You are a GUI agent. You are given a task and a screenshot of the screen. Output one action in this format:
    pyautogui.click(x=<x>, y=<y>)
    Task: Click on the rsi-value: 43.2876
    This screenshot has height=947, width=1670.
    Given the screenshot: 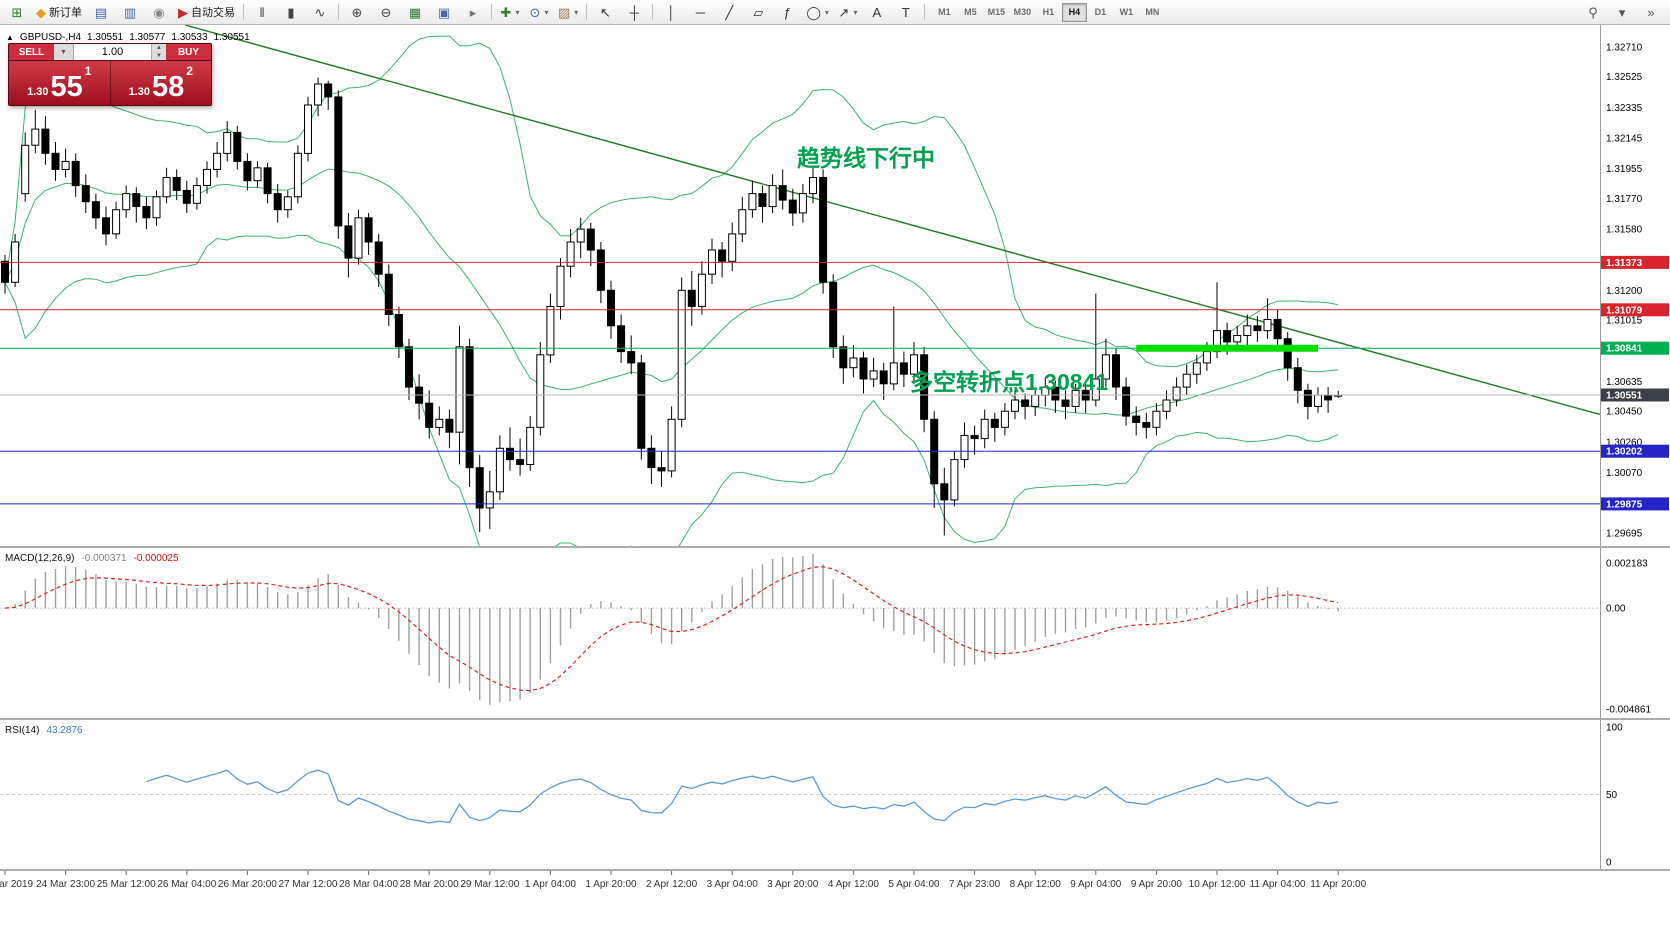 What is the action you would take?
    pyautogui.click(x=64, y=730)
    